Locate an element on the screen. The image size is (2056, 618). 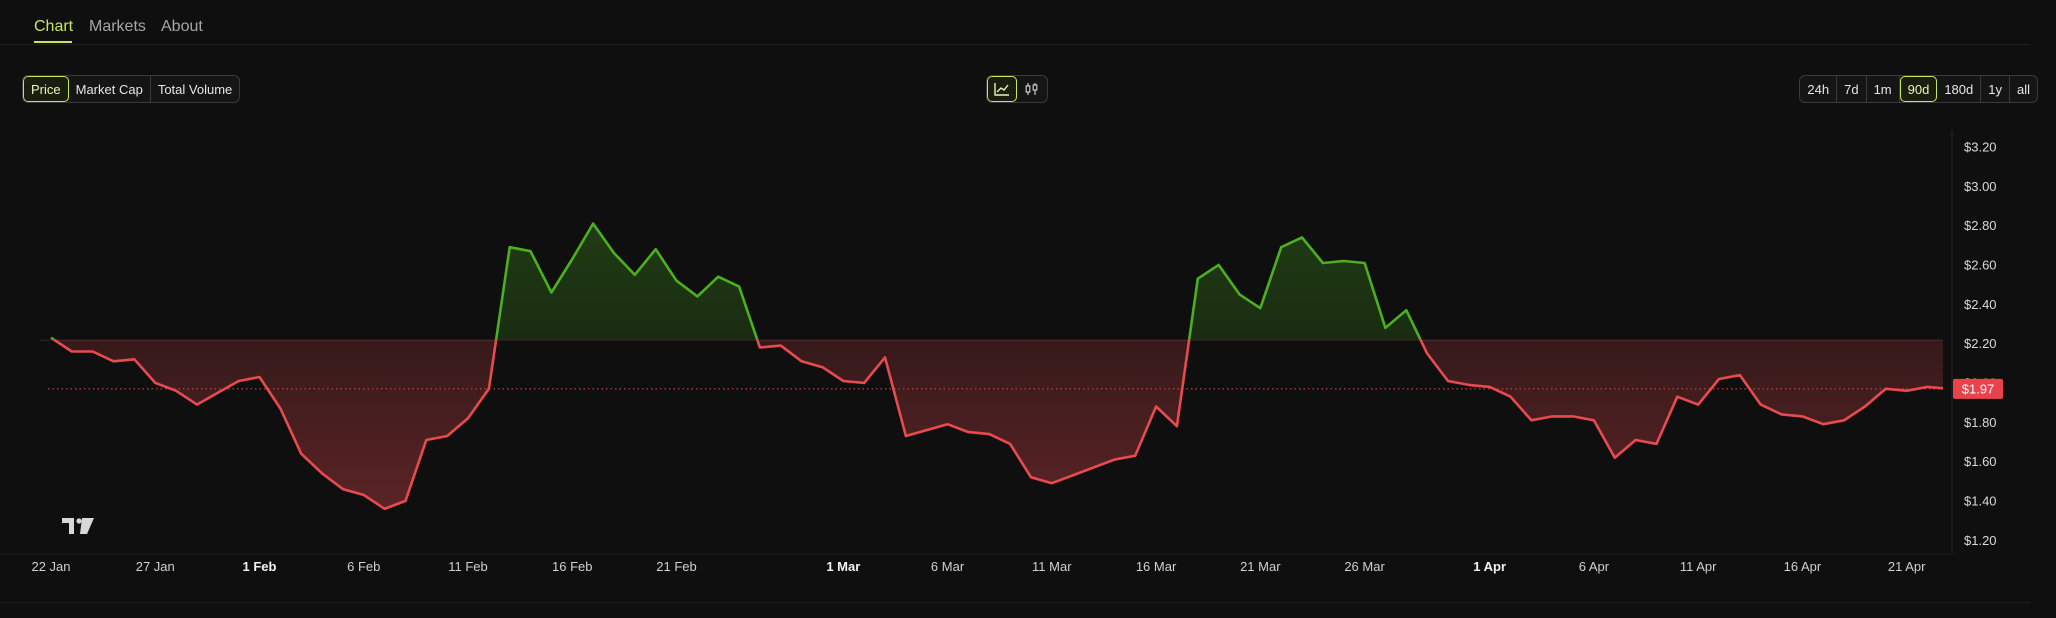
x-tick-label: 27 Jan is located at coordinates (155, 566).